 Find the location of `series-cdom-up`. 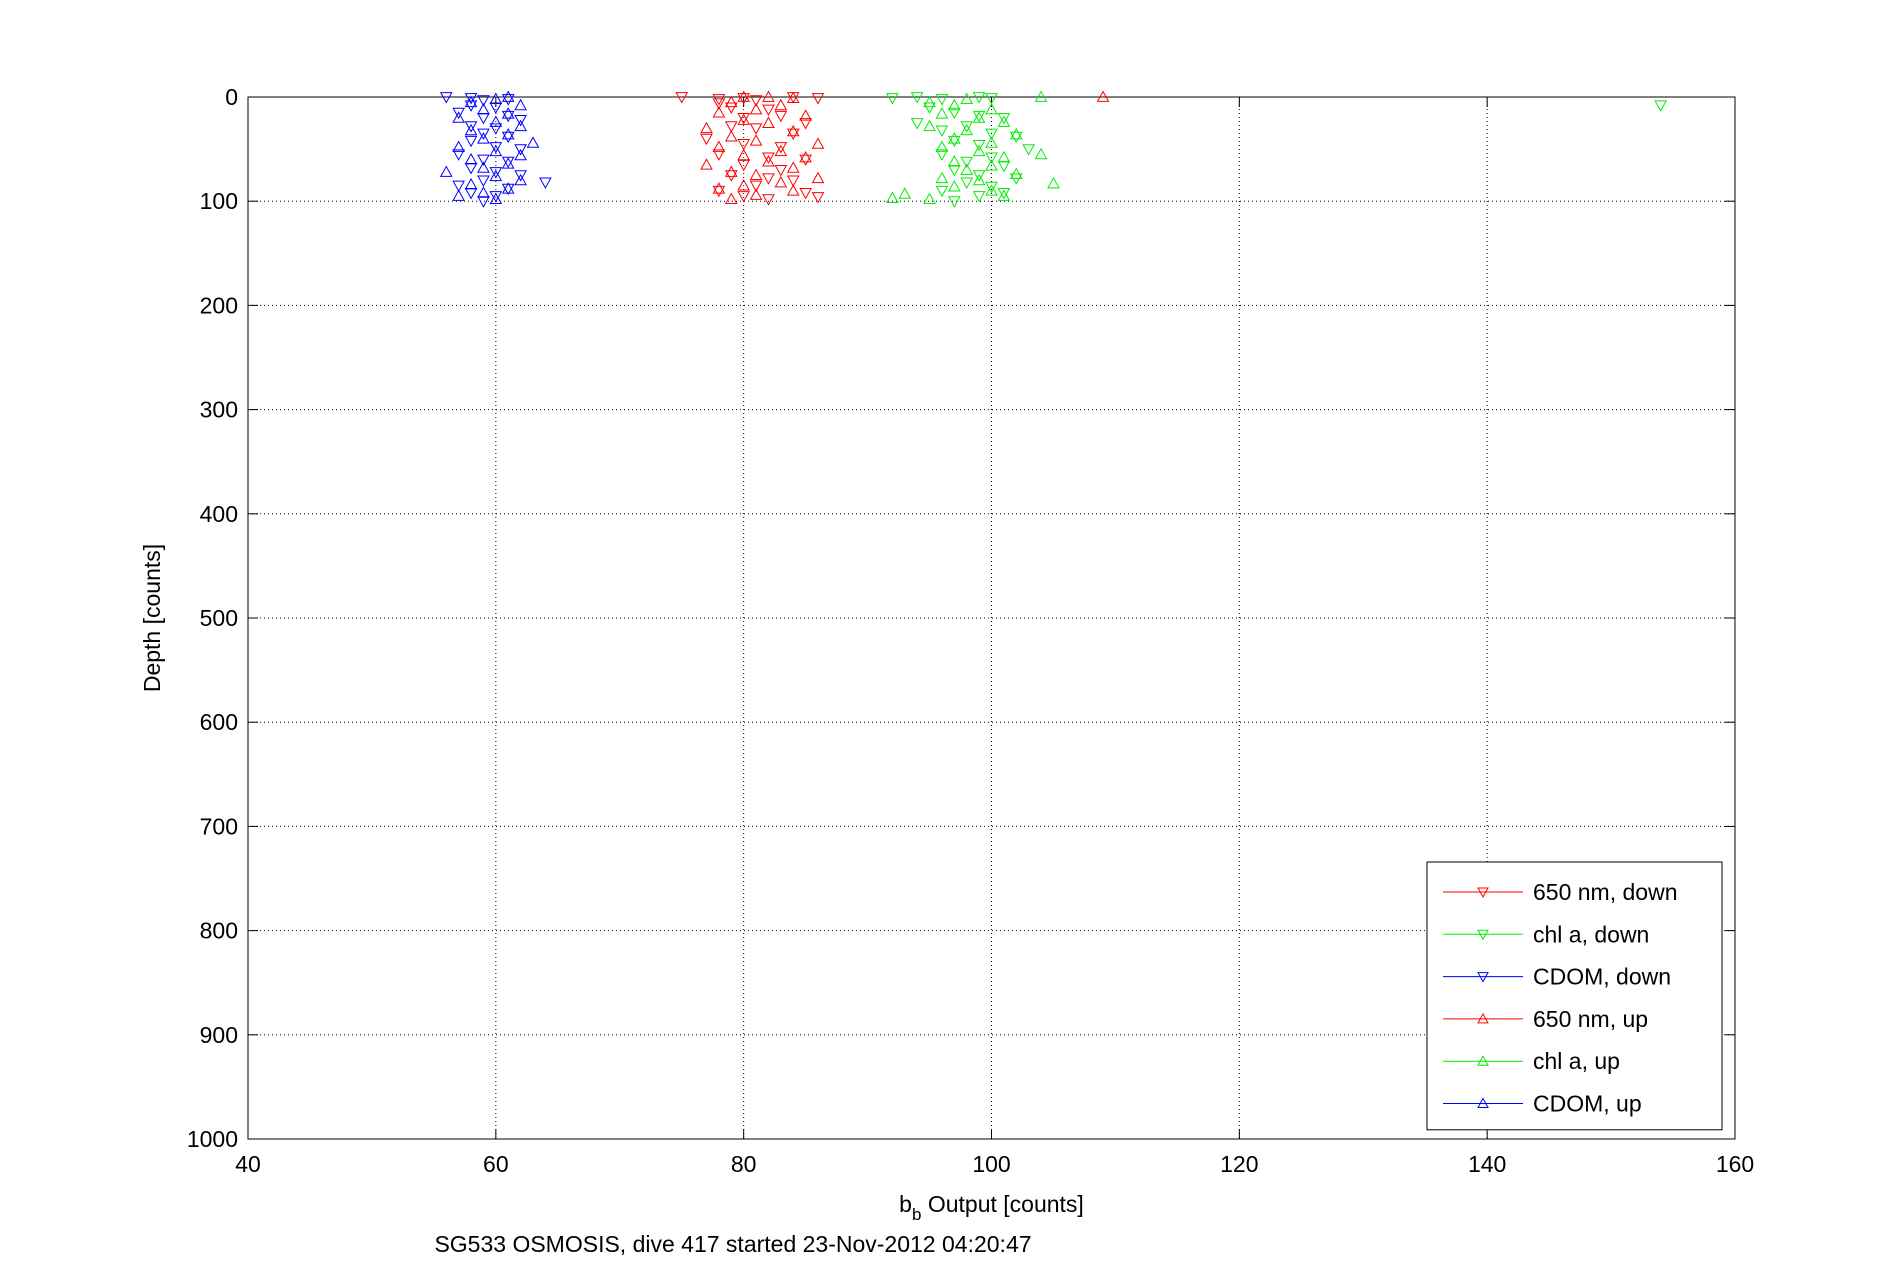

series-cdom-up is located at coordinates (489, 147).